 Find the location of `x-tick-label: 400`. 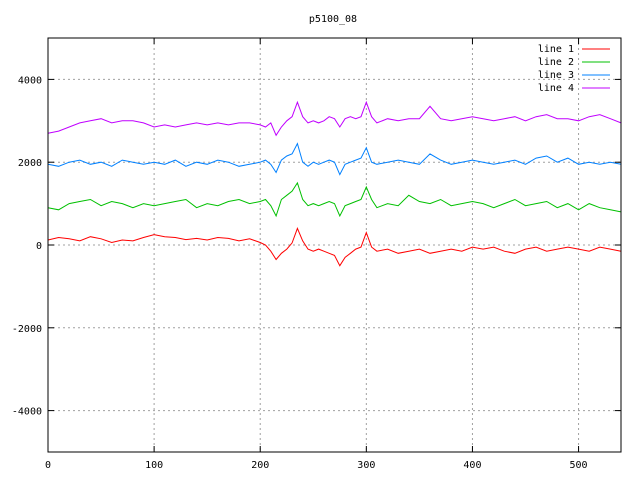

x-tick-label: 400 is located at coordinates (472, 465).